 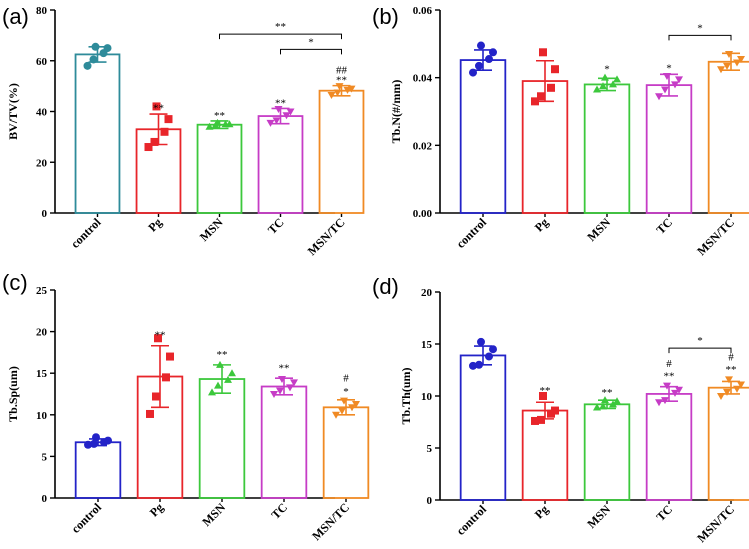 What do you see at coordinates (280, 27) in the screenshot?
I see `bracket-significance-mark: **` at bounding box center [280, 27].